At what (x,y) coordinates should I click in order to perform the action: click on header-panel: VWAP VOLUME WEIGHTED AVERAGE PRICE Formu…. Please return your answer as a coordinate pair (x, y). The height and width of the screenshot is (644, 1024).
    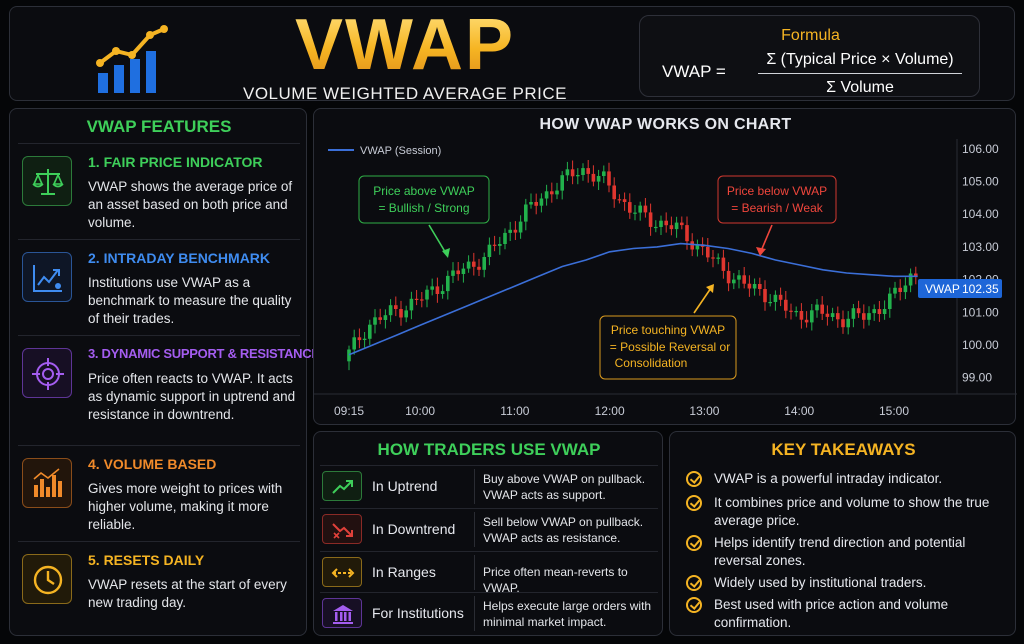
    Looking at the image, I should click on (512, 54).